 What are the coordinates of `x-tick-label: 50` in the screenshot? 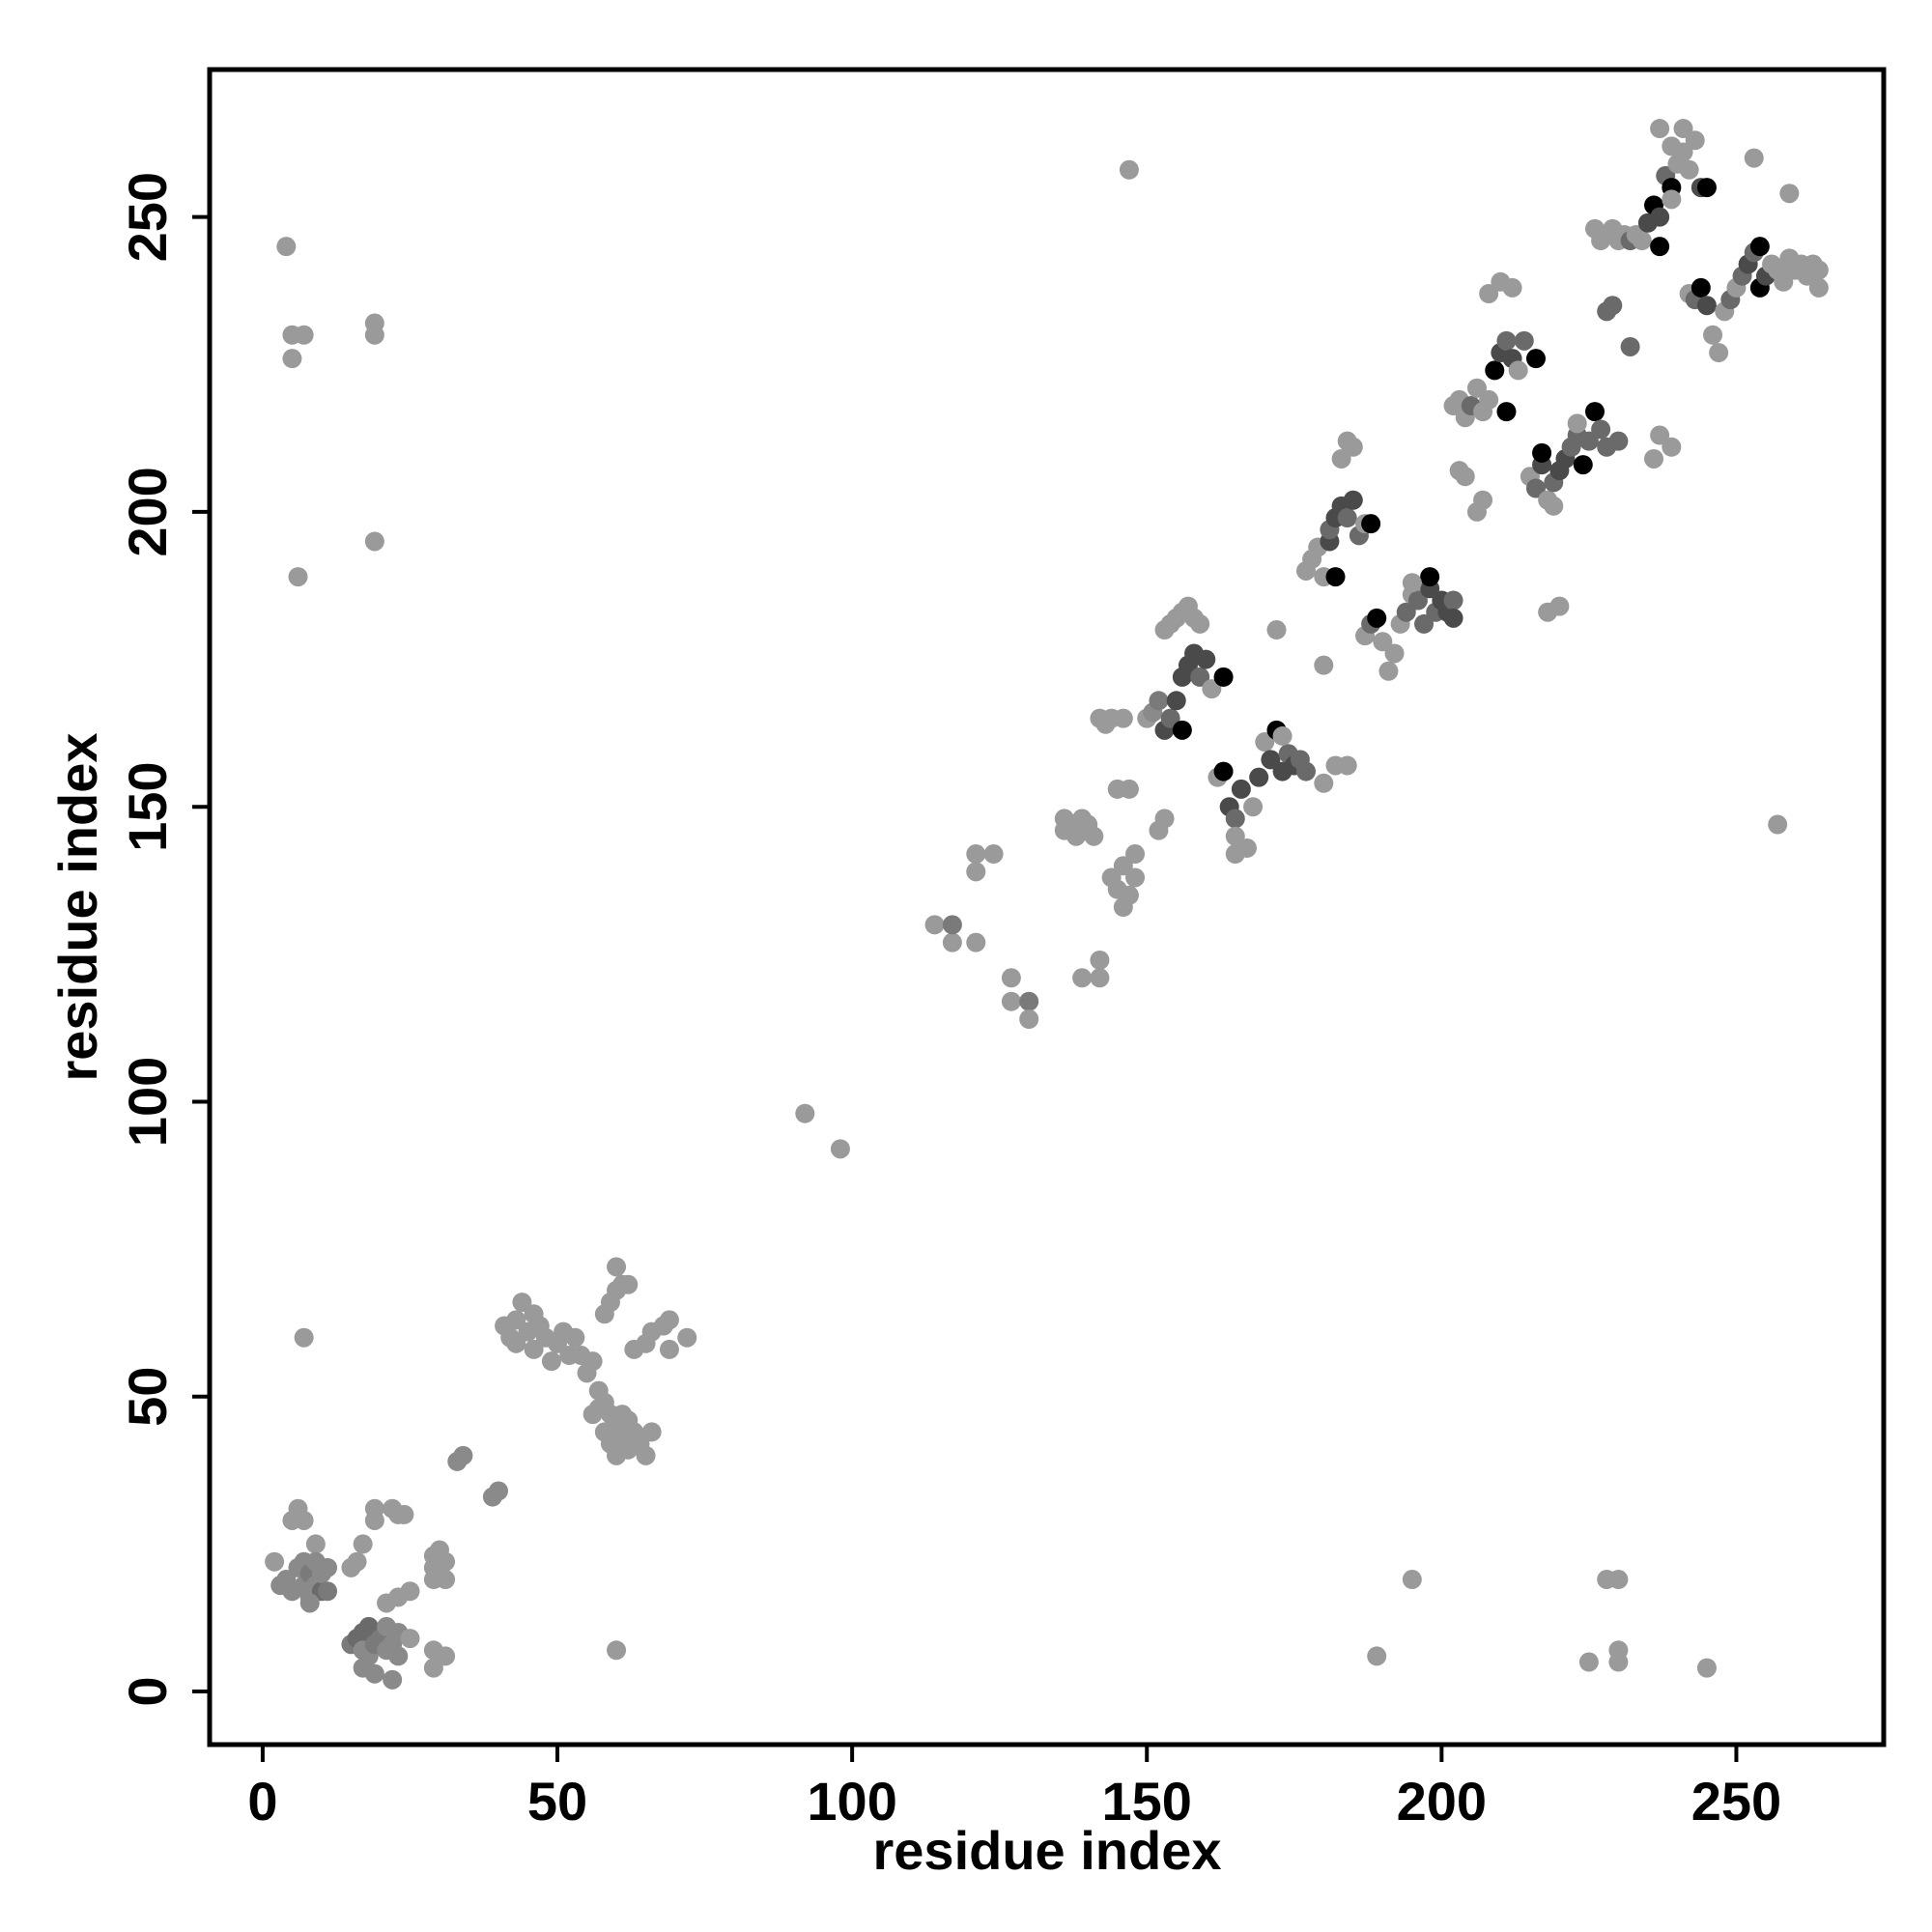 It's located at (557, 1801).